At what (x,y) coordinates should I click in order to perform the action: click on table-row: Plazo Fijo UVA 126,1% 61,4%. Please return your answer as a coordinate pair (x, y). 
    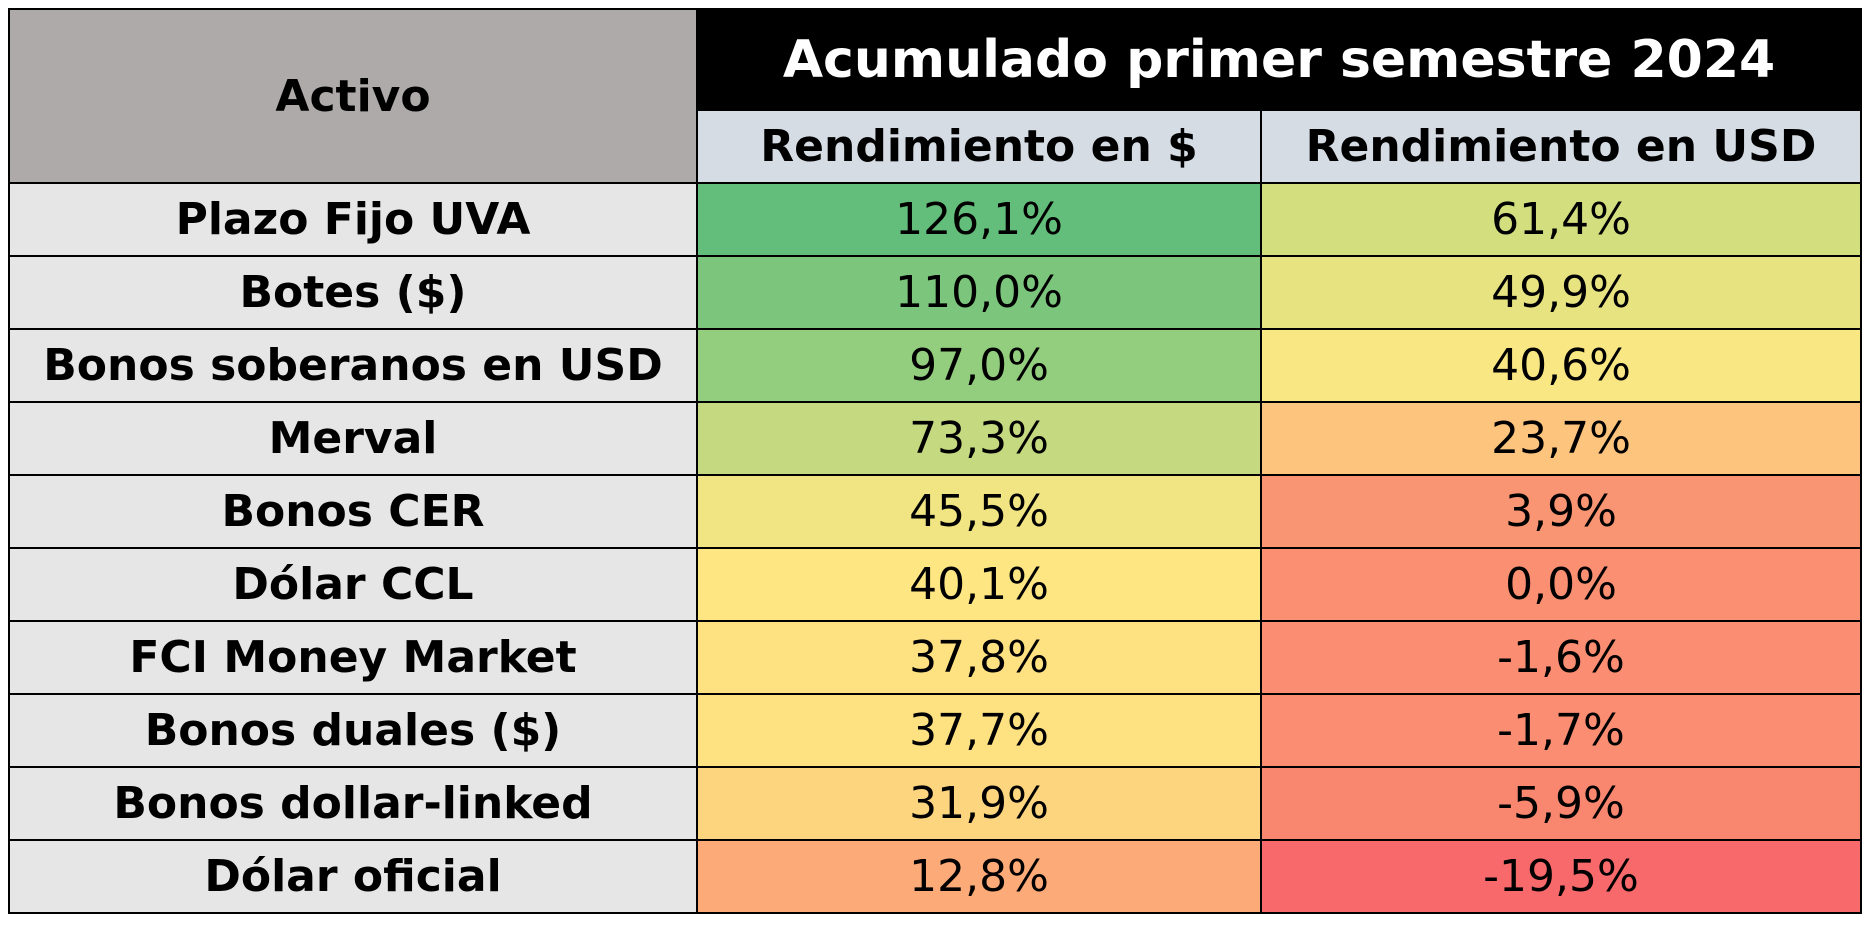
    Looking at the image, I should click on (935, 219).